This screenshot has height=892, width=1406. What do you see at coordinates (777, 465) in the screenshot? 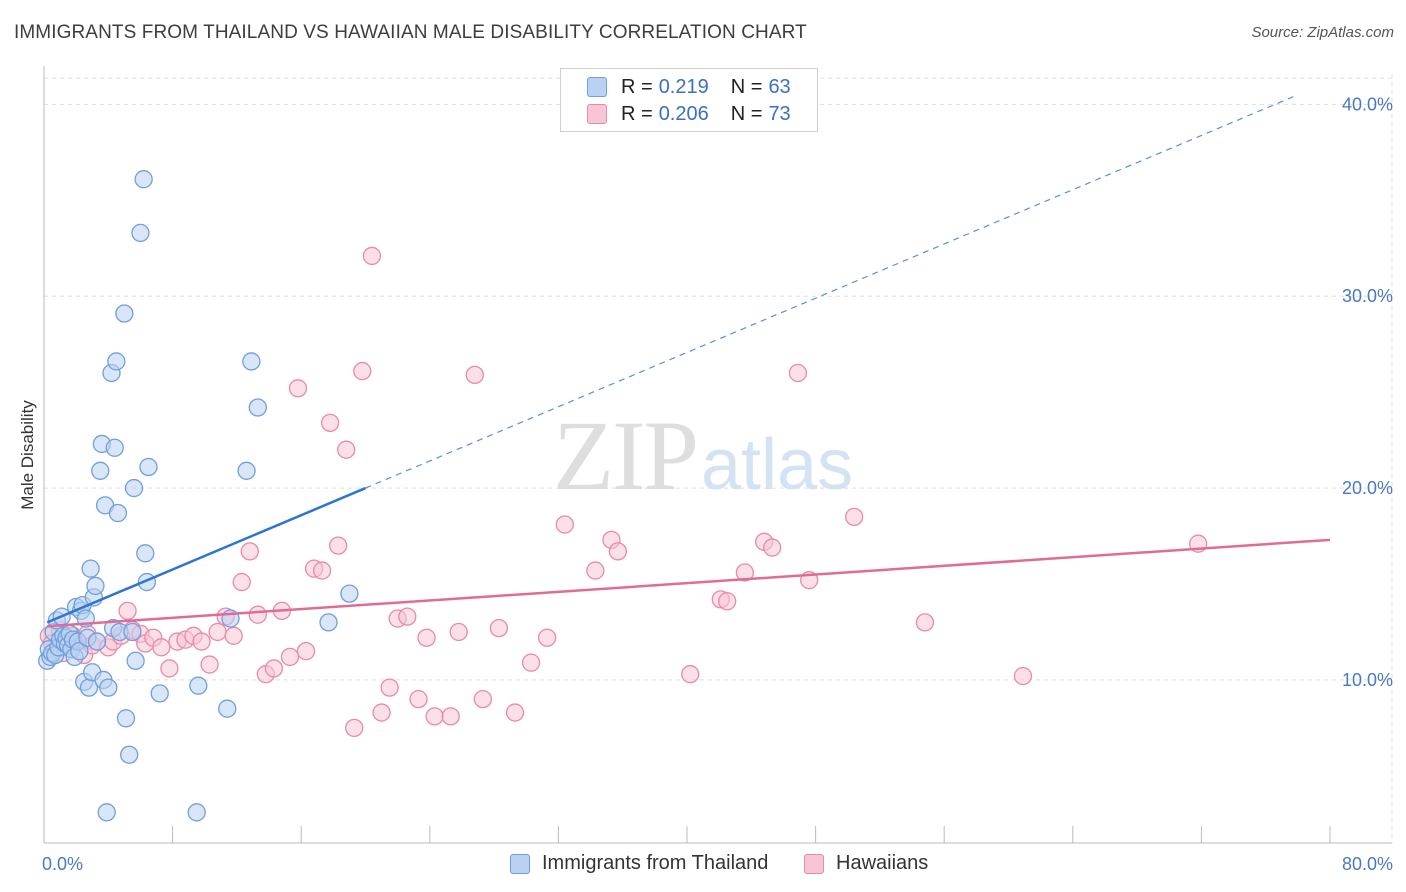
I see `watermark-atlas: atlas` at bounding box center [777, 465].